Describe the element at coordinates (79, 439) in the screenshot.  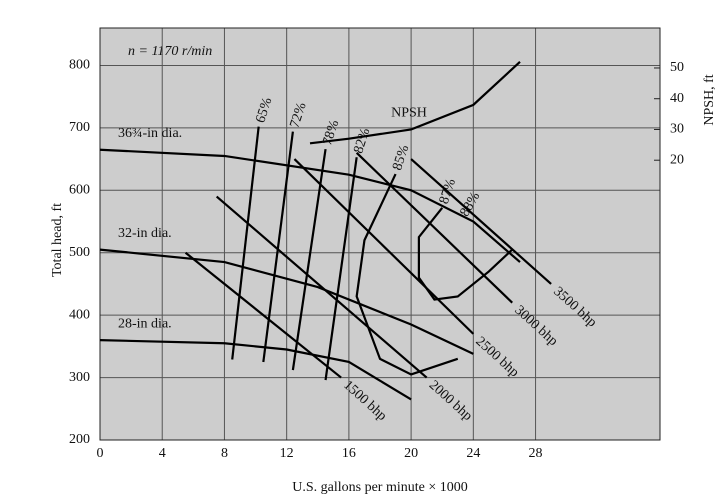
I see `y-tick-label: 200` at that location.